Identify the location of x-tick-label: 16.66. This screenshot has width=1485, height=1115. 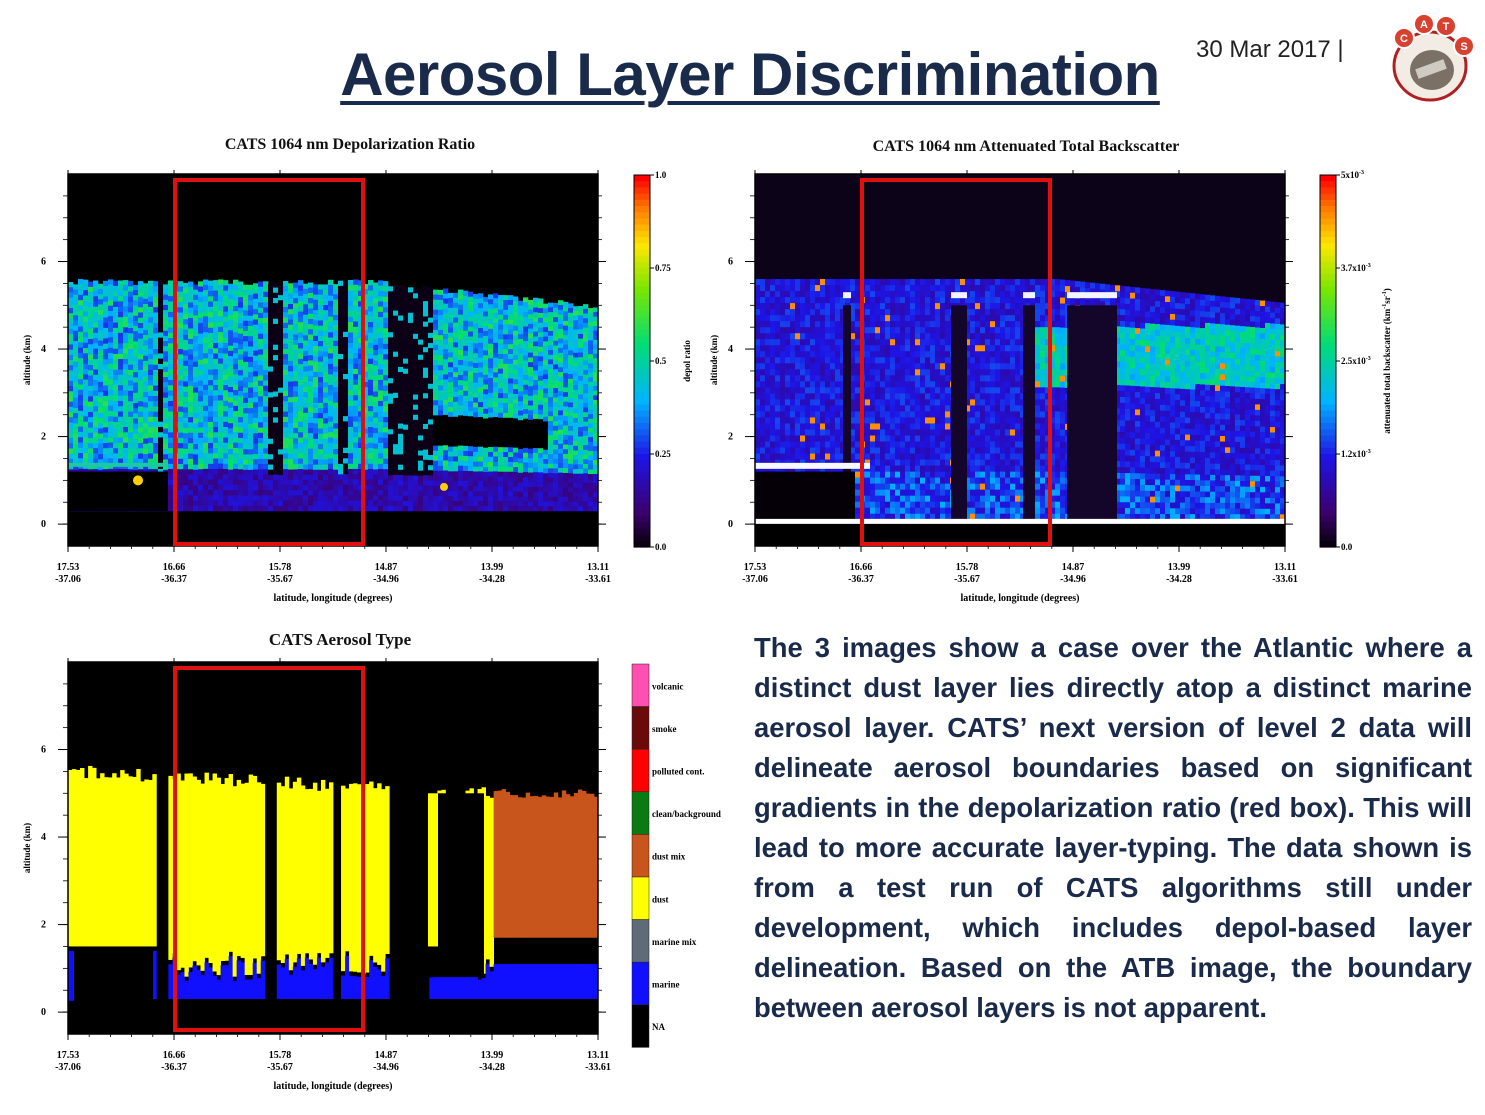
(174, 567).